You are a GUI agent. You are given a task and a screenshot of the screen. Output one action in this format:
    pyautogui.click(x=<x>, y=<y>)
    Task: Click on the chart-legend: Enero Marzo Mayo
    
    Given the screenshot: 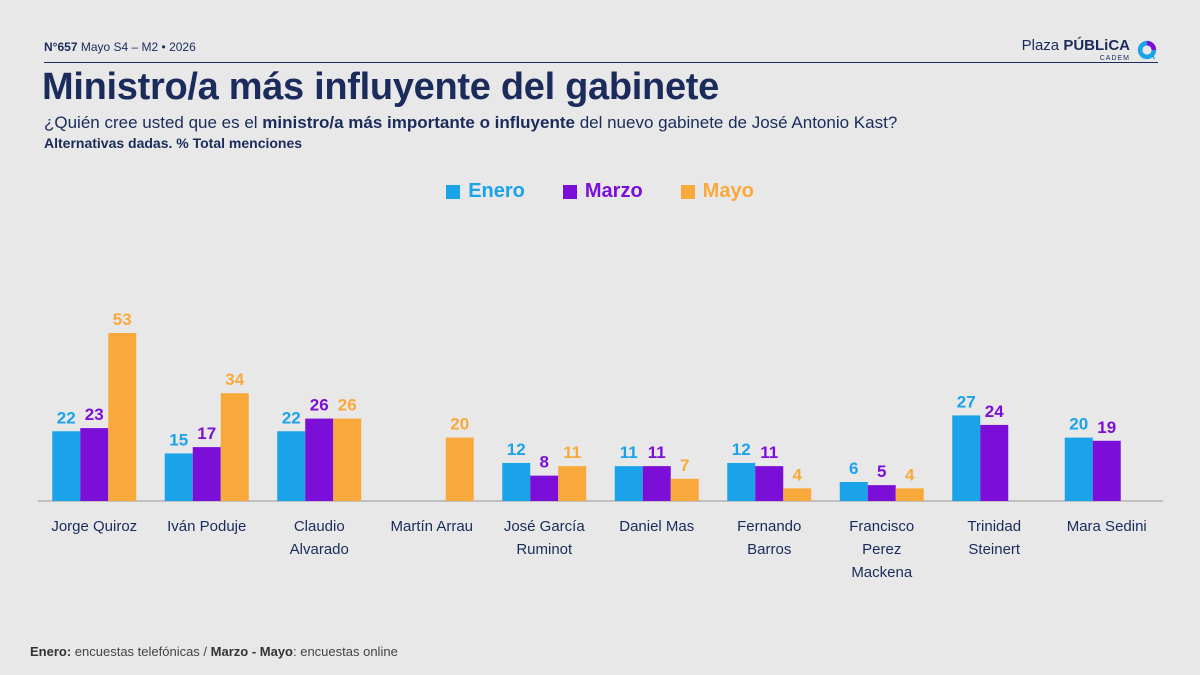 What is the action you would take?
    pyautogui.click(x=600, y=191)
    